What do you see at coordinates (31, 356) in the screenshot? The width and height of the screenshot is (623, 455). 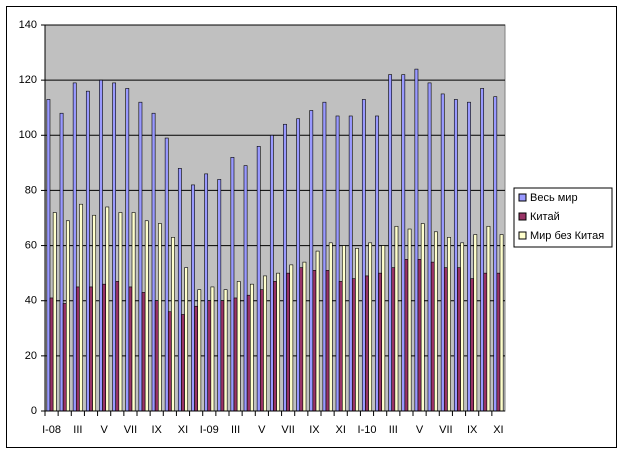 I see `y-tick-label: 20` at bounding box center [31, 356].